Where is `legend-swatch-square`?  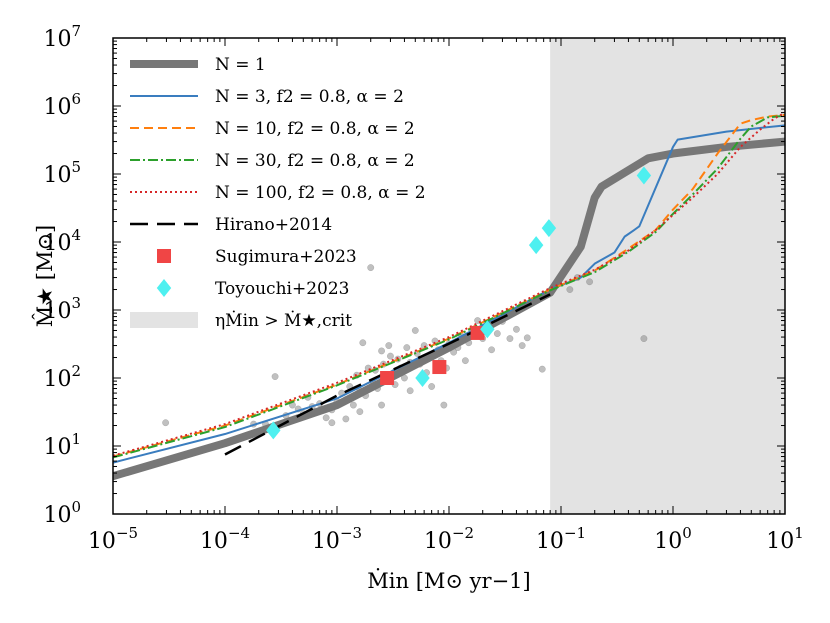 legend-swatch-square is located at coordinates (164, 256).